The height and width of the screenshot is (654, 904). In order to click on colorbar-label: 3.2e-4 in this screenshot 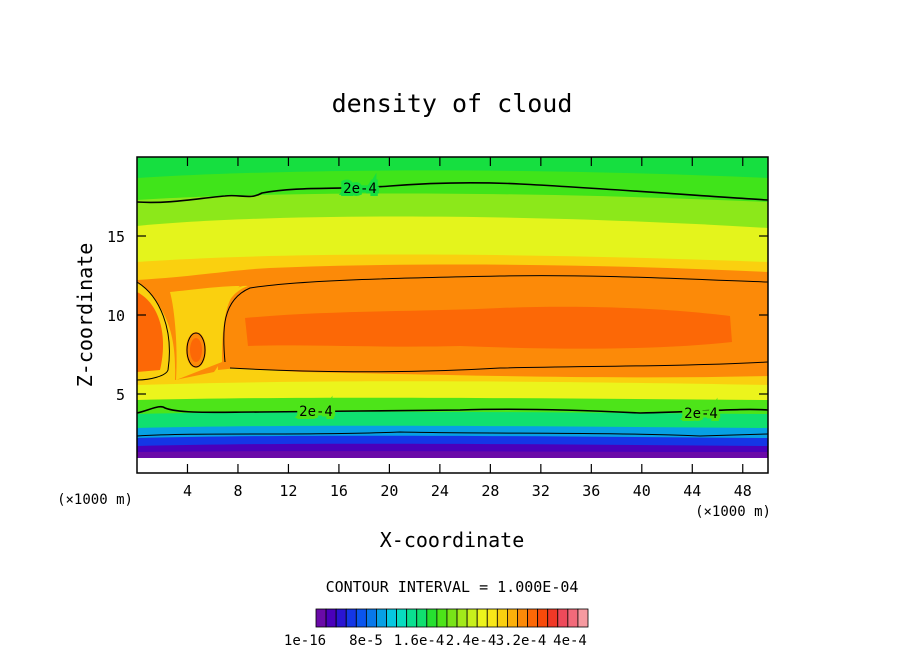, I will do `click(521, 641)`.